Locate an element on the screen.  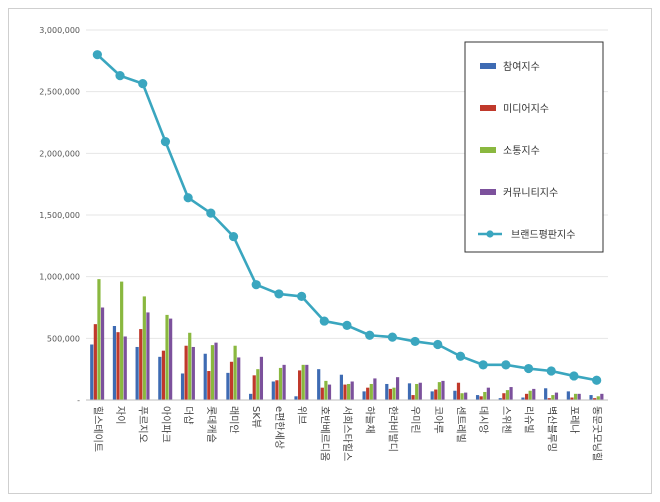
y-tick-label: 1,500,000 is located at coordinates (59, 215).